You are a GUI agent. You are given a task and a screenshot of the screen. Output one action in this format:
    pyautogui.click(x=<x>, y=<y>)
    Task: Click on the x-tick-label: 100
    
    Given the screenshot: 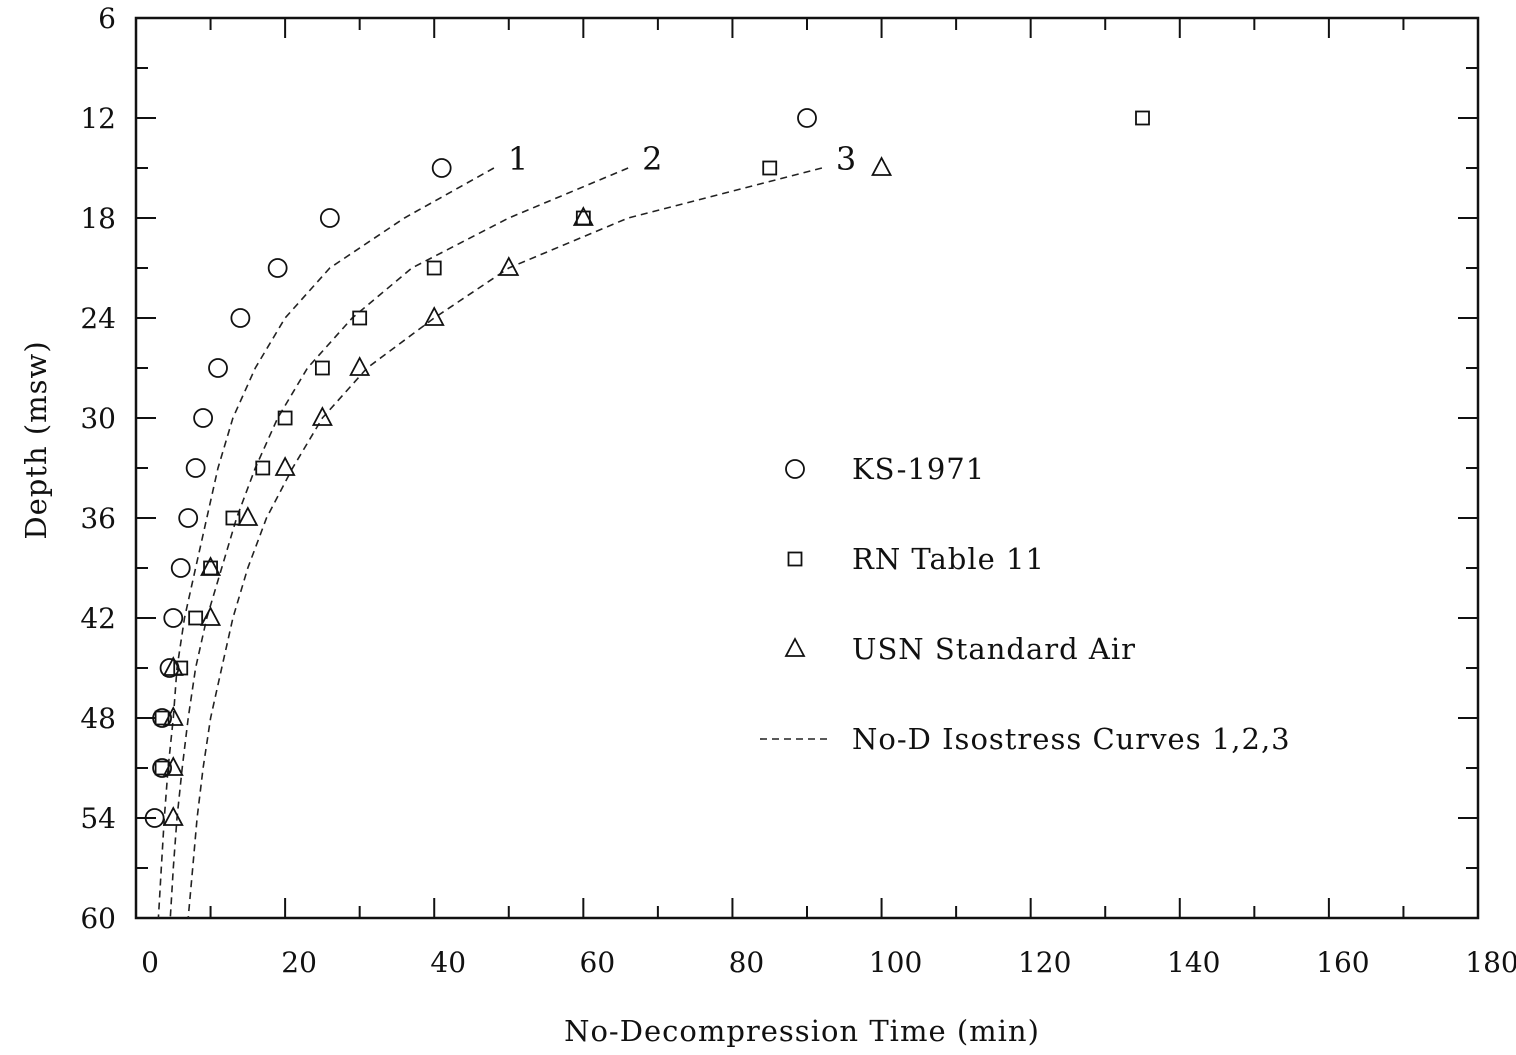 What is the action you would take?
    pyautogui.click(x=895, y=962)
    